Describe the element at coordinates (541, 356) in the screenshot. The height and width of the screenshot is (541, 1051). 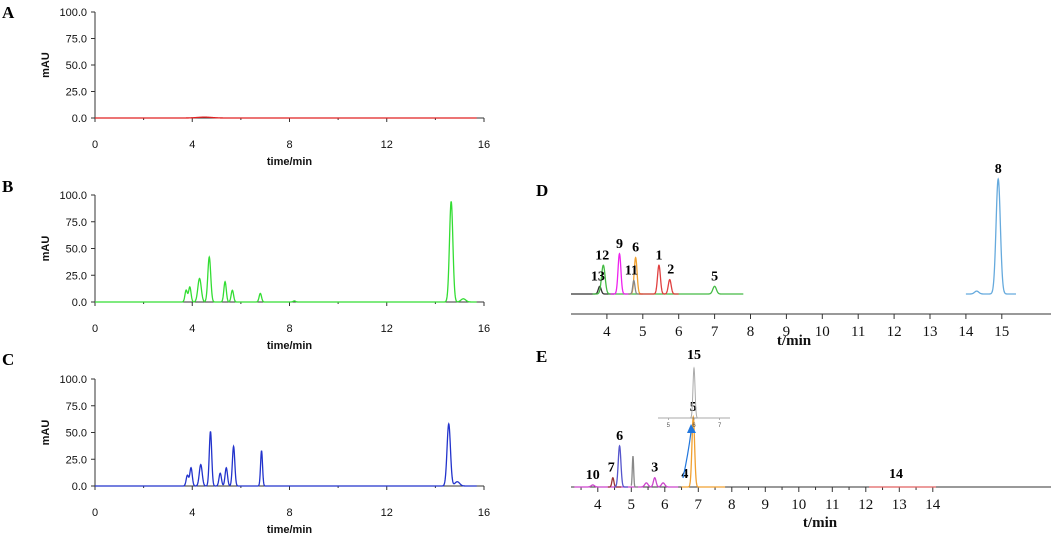
I see `panel-label: E` at that location.